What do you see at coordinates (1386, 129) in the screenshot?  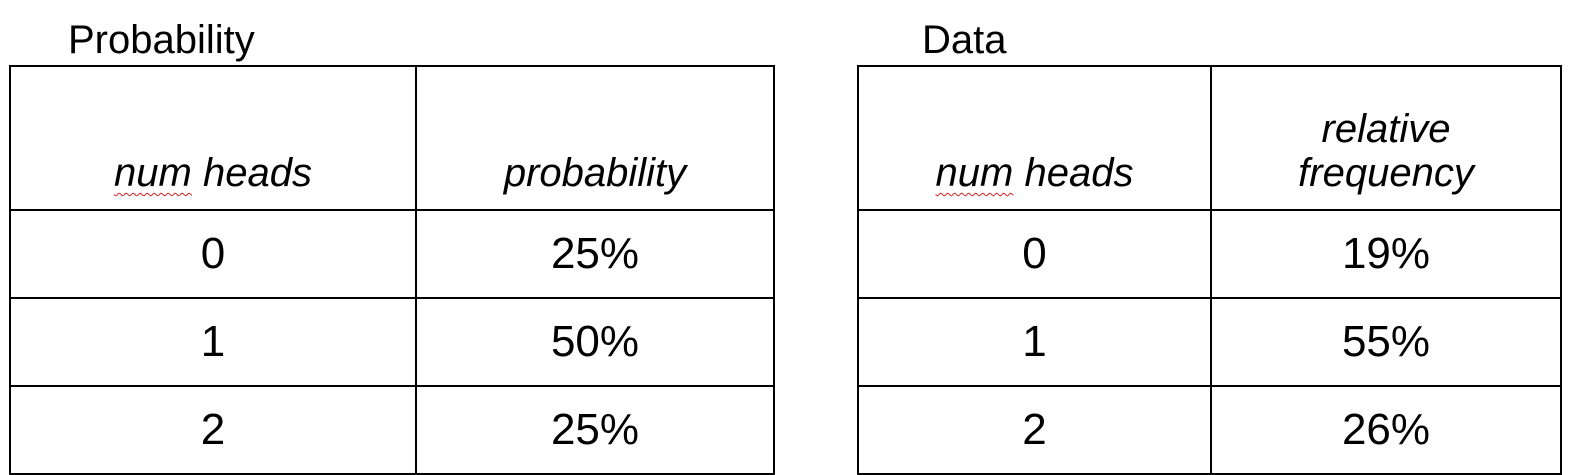 I see `header-line-1: relative` at bounding box center [1386, 129].